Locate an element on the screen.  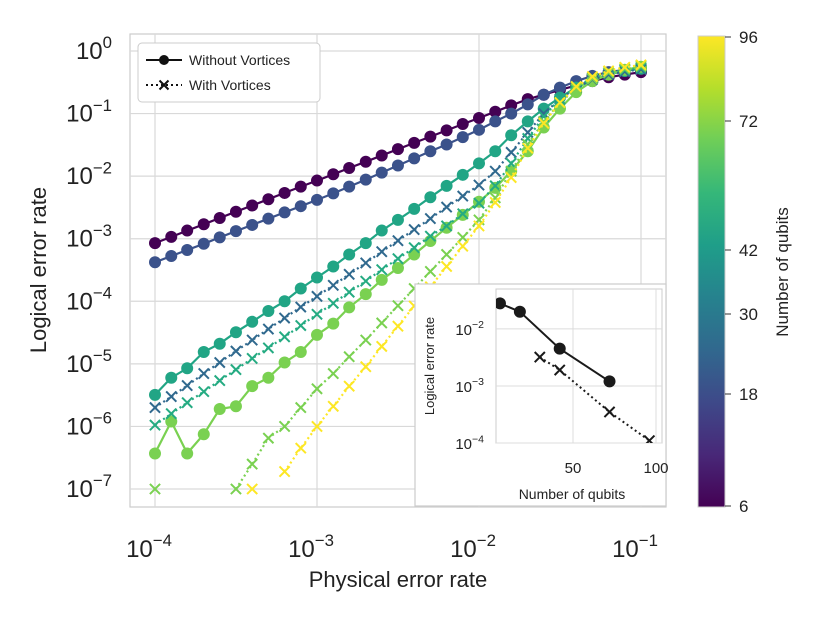
main-y-axis-label: Logical error rate is located at coordinates (38, 270).